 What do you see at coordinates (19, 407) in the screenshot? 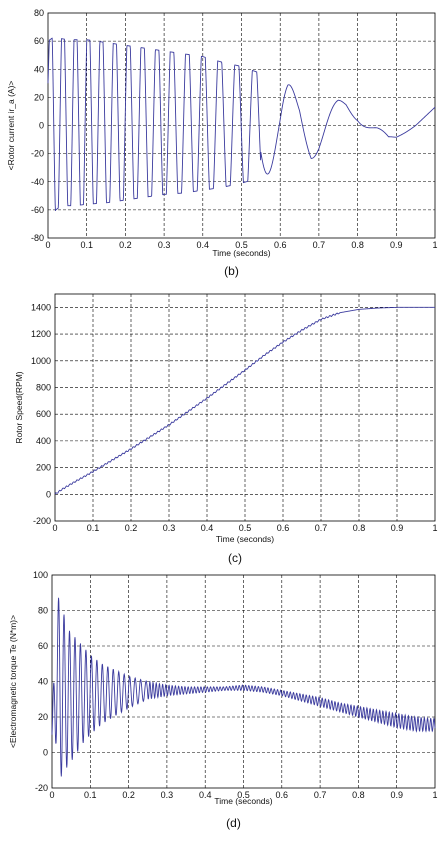
I see `y-axis-label: Rotor Speed(RPM)` at bounding box center [19, 407].